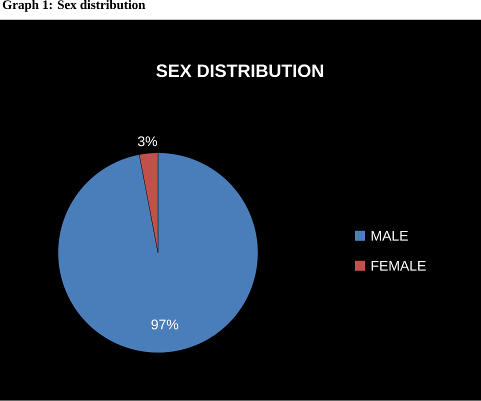 The image size is (481, 401). Describe the element at coordinates (239, 71) in the screenshot. I see `chart-title: SEX DISTRIBUTION` at that location.